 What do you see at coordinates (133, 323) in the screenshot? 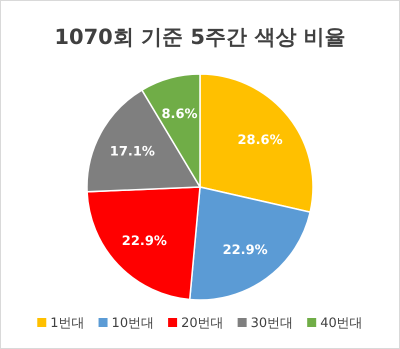
I see `legend-label: 10번대` at bounding box center [133, 323].